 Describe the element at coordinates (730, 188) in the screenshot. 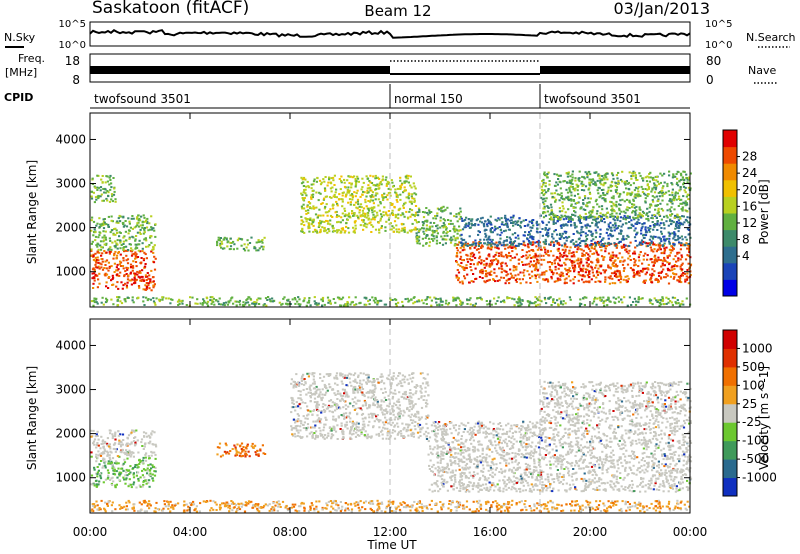

I see `colorbar-segment` at that location.